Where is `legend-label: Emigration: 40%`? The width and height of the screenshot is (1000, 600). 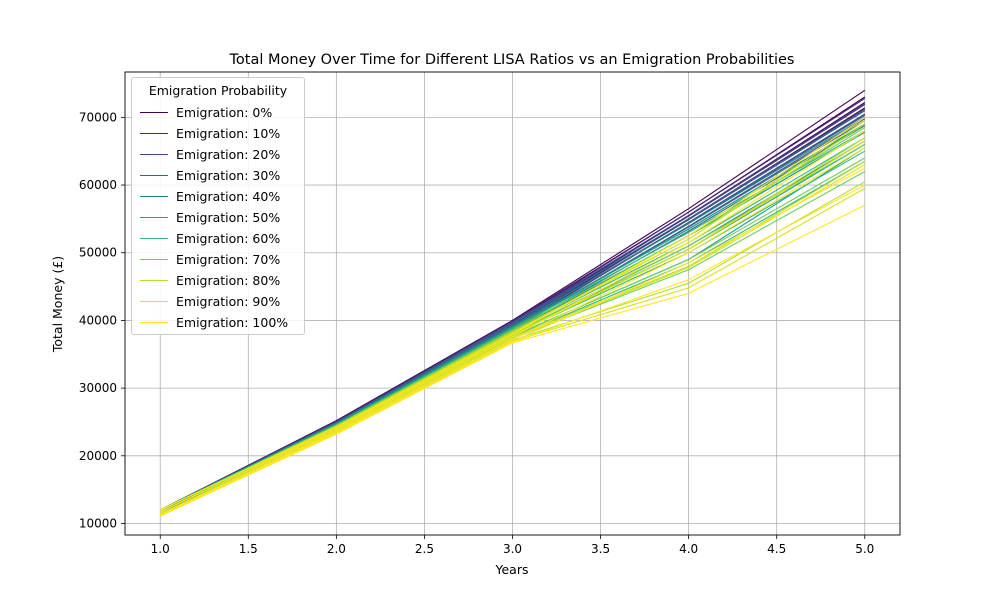 legend-label: Emigration: 40% is located at coordinates (228, 196).